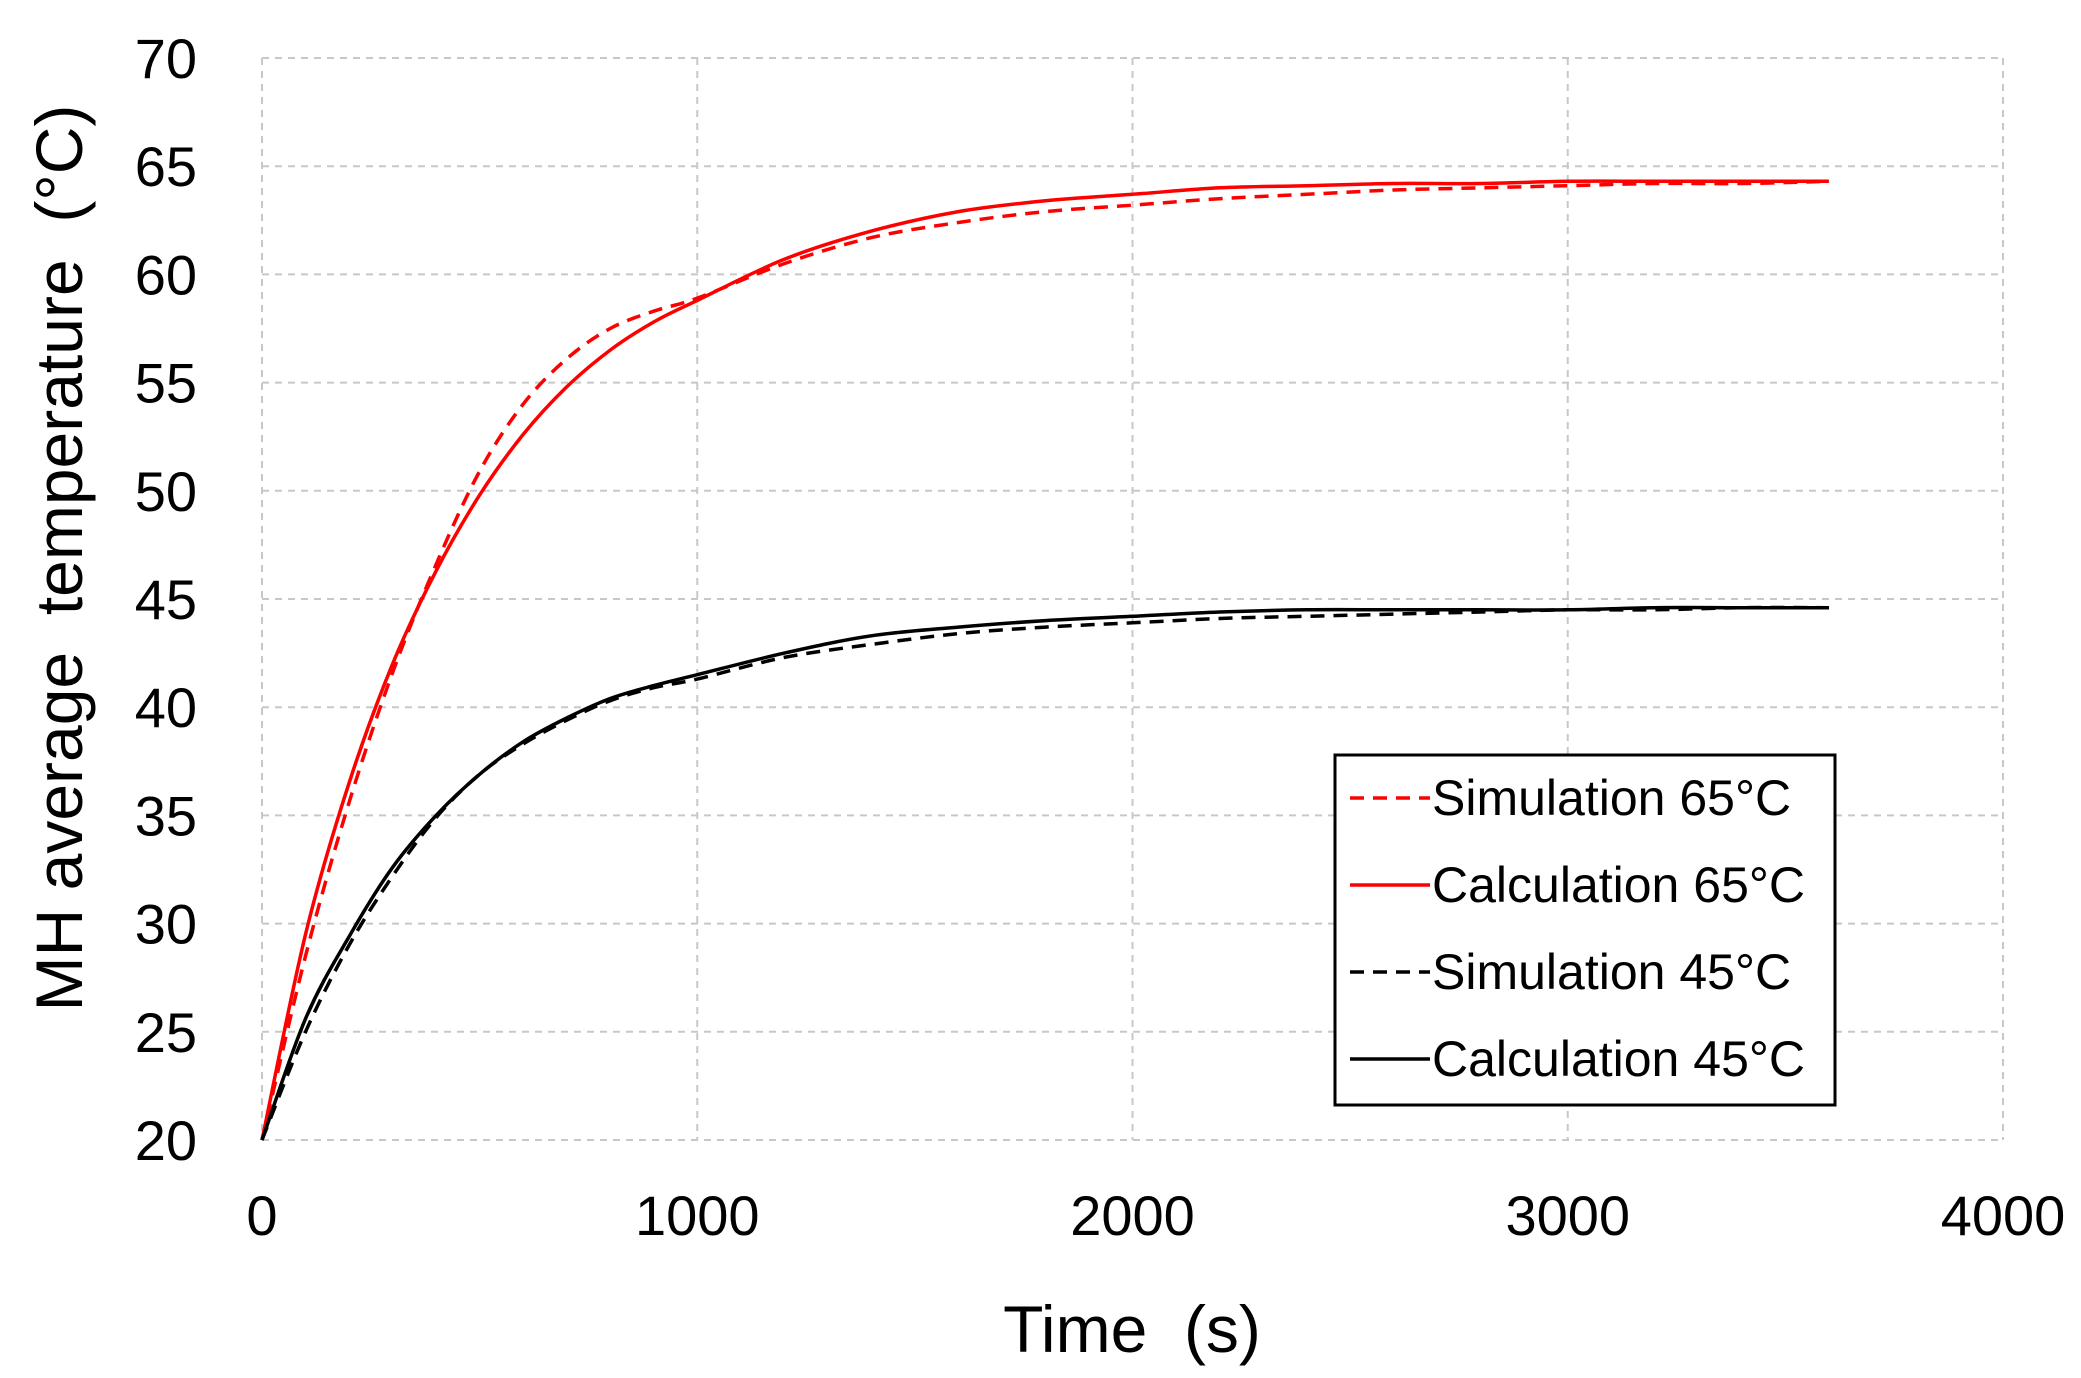 Image resolution: width=2081 pixels, height=1378 pixels. Describe the element at coordinates (697, 1215) in the screenshot. I see `x-tick-label: 1000` at that location.